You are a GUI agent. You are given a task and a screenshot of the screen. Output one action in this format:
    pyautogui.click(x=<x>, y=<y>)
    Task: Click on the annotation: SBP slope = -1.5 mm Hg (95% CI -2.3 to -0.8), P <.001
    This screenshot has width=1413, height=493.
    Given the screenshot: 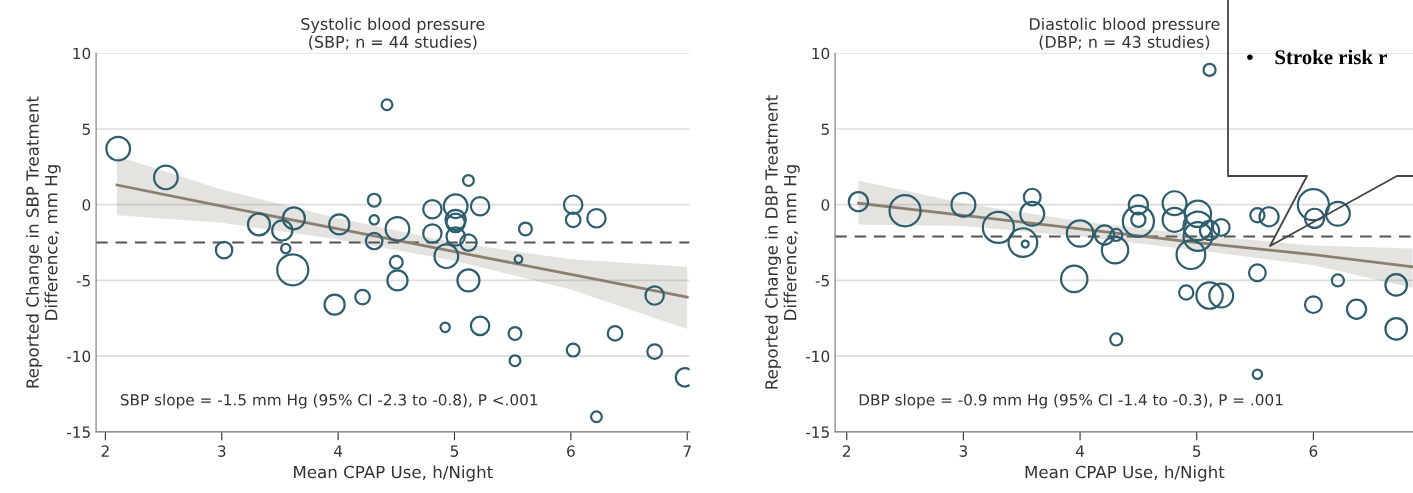 What is the action you would take?
    pyautogui.click(x=329, y=401)
    